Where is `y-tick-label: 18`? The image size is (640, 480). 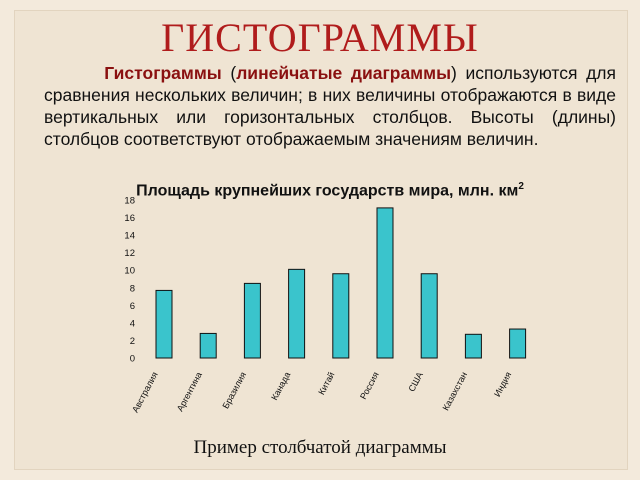 y-tick-label: 18 is located at coordinates (129, 201).